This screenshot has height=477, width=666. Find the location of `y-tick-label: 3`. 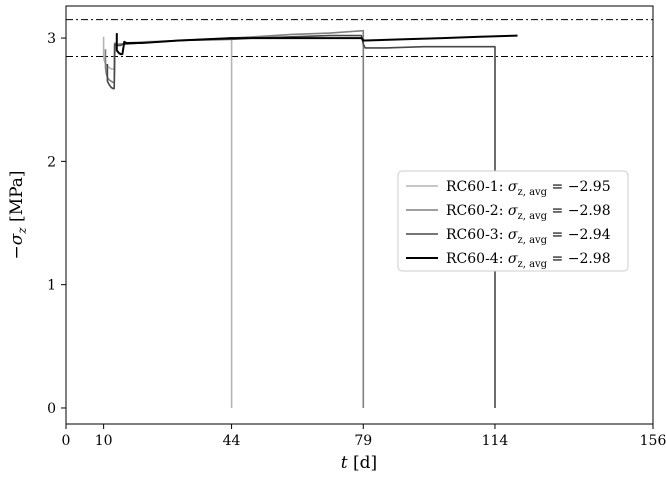

y-tick-label: 3 is located at coordinates (51, 39).